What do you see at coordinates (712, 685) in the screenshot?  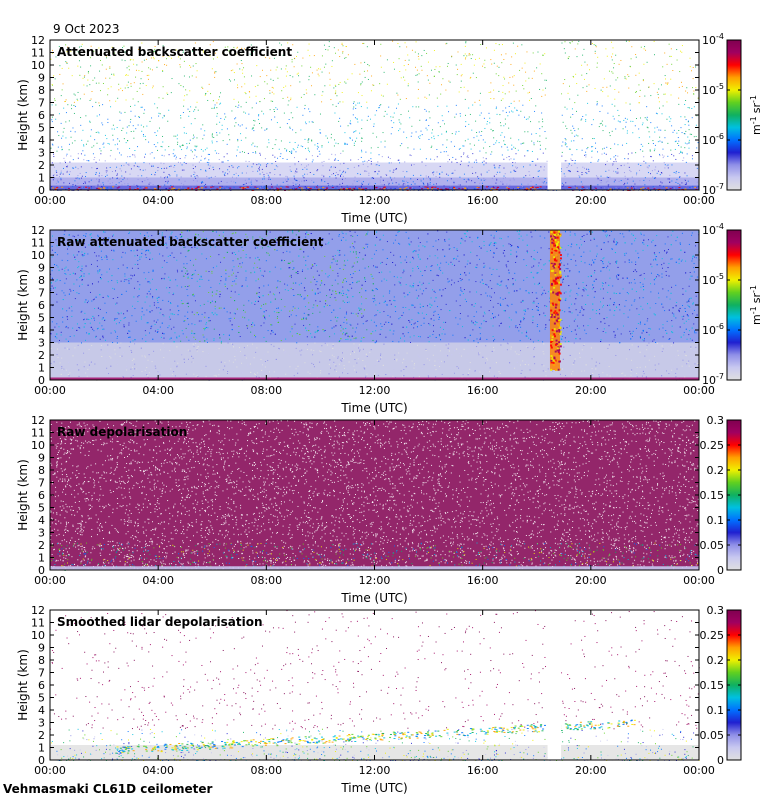 I see `colorbar-tick-label: 0.15` at bounding box center [712, 685].